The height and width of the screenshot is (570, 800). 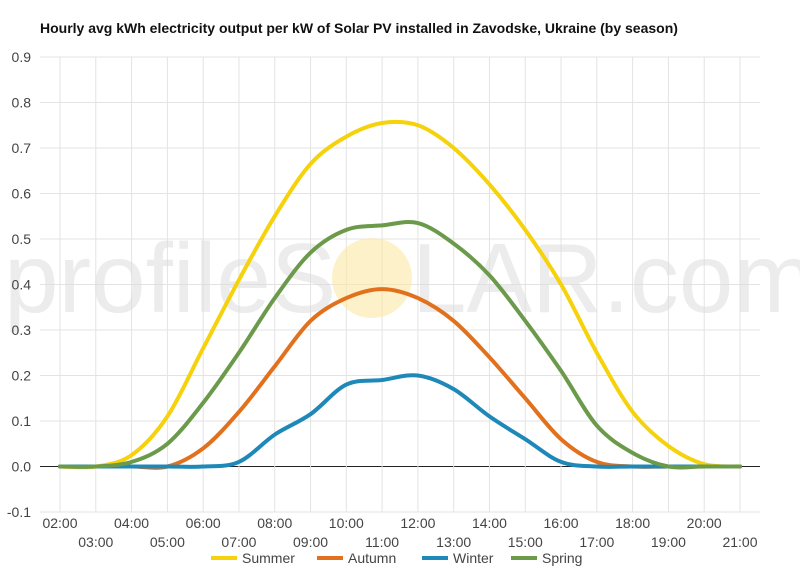 I want to click on x-tick-label: 14:00, so click(x=489, y=523).